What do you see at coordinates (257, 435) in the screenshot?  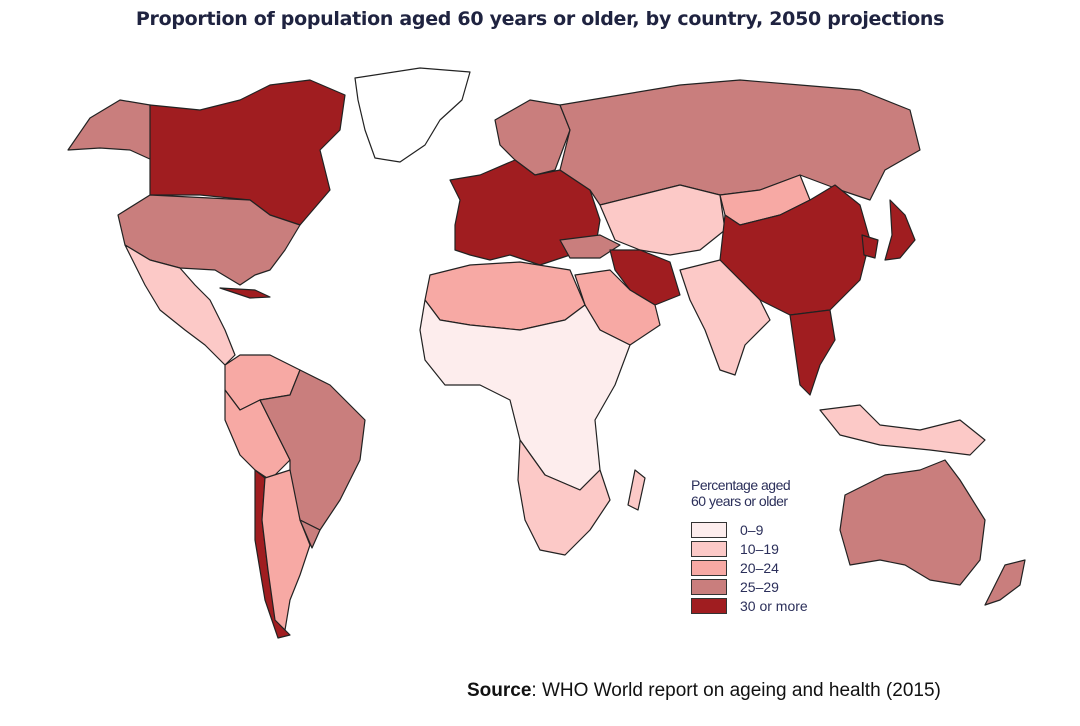 I see `region-peru-bolivia` at bounding box center [257, 435].